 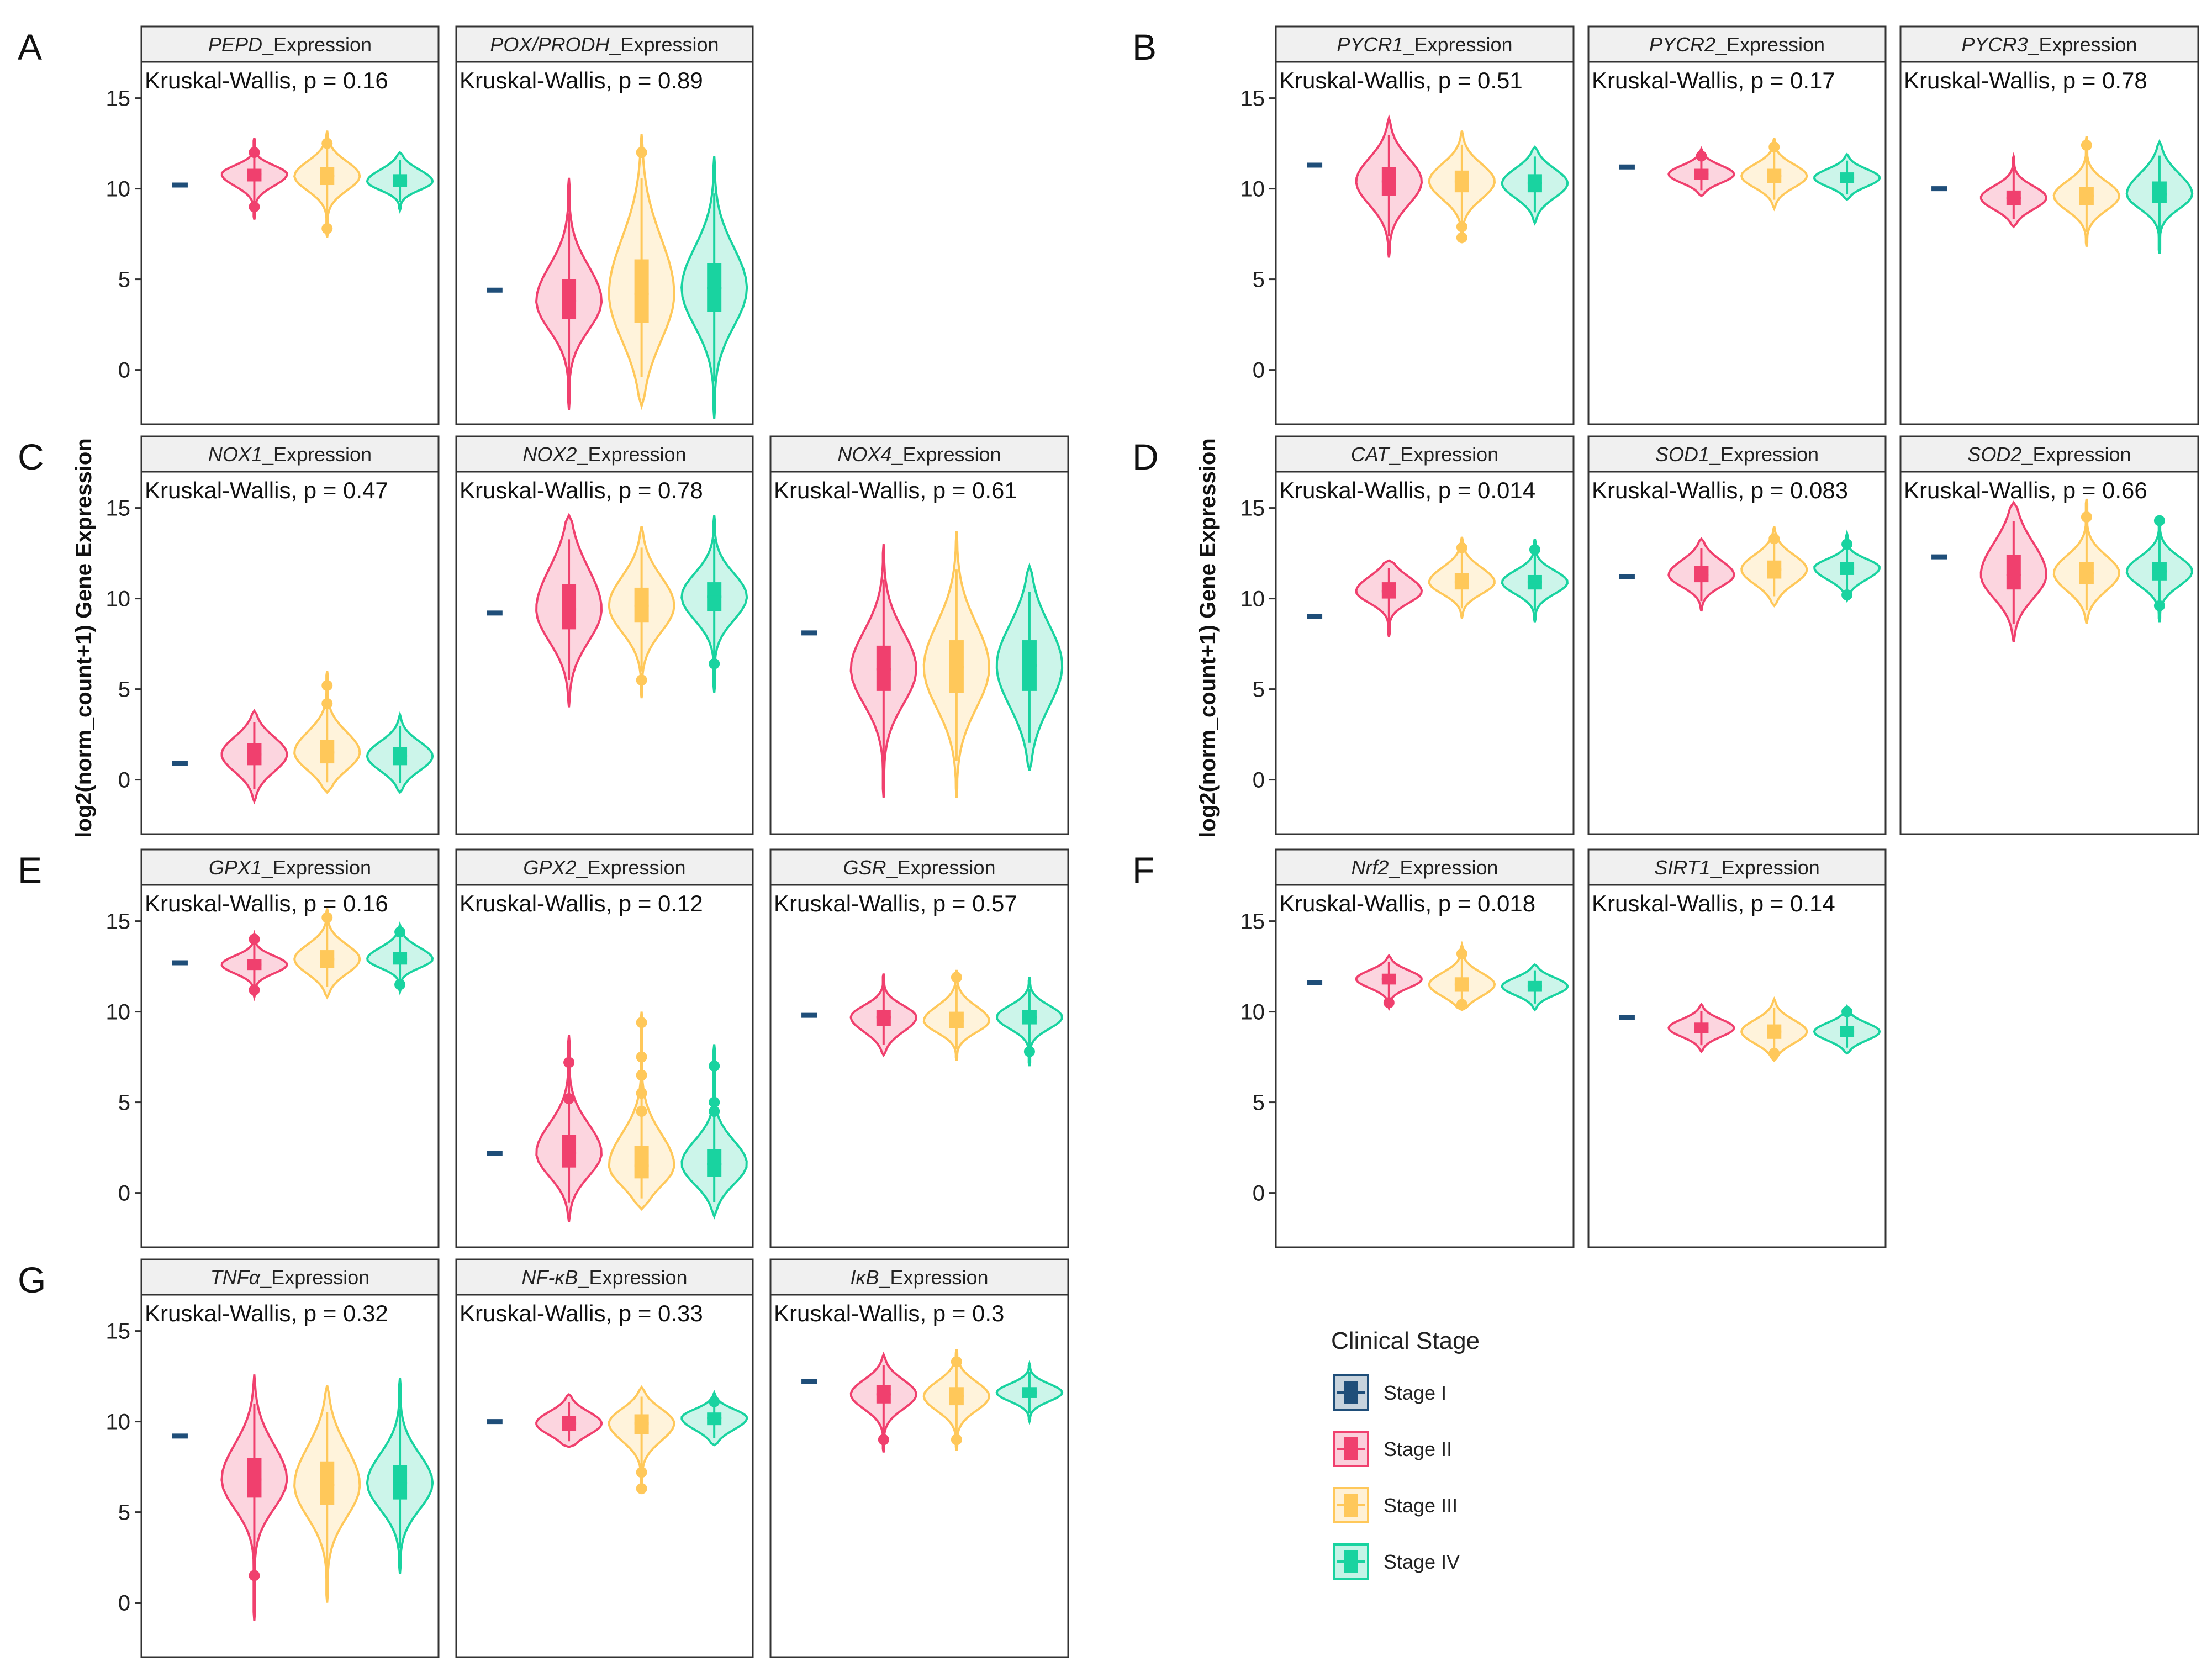 What do you see at coordinates (864, 867) in the screenshot?
I see `gene-name: GSR` at bounding box center [864, 867].